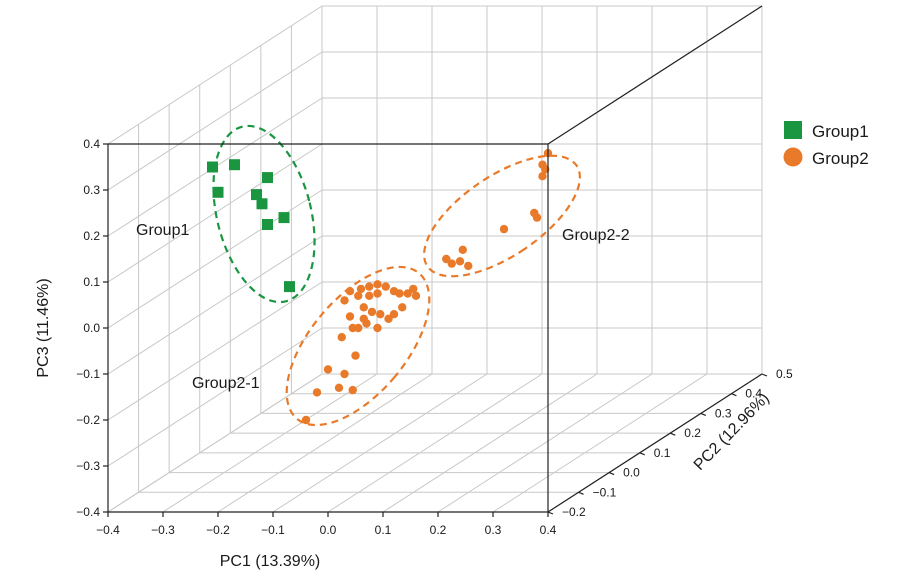  What do you see at coordinates (108, 530) in the screenshot?
I see `x-tick-label: −0.4` at bounding box center [108, 530].